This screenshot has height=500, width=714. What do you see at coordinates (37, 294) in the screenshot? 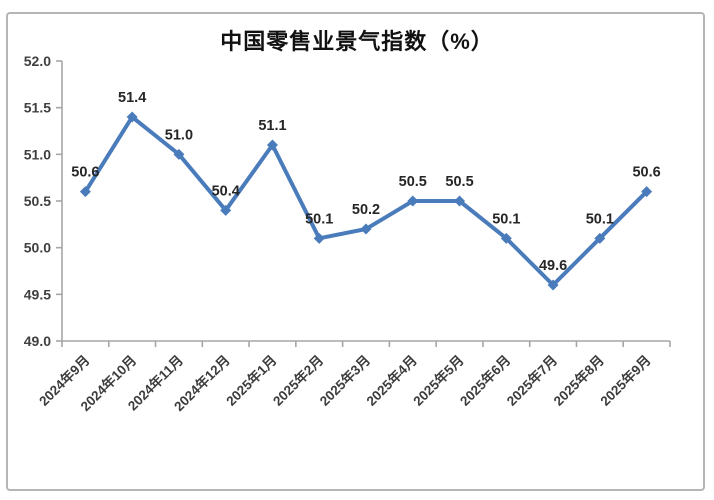
I see `y-tick-label: 49.5` at bounding box center [37, 294].